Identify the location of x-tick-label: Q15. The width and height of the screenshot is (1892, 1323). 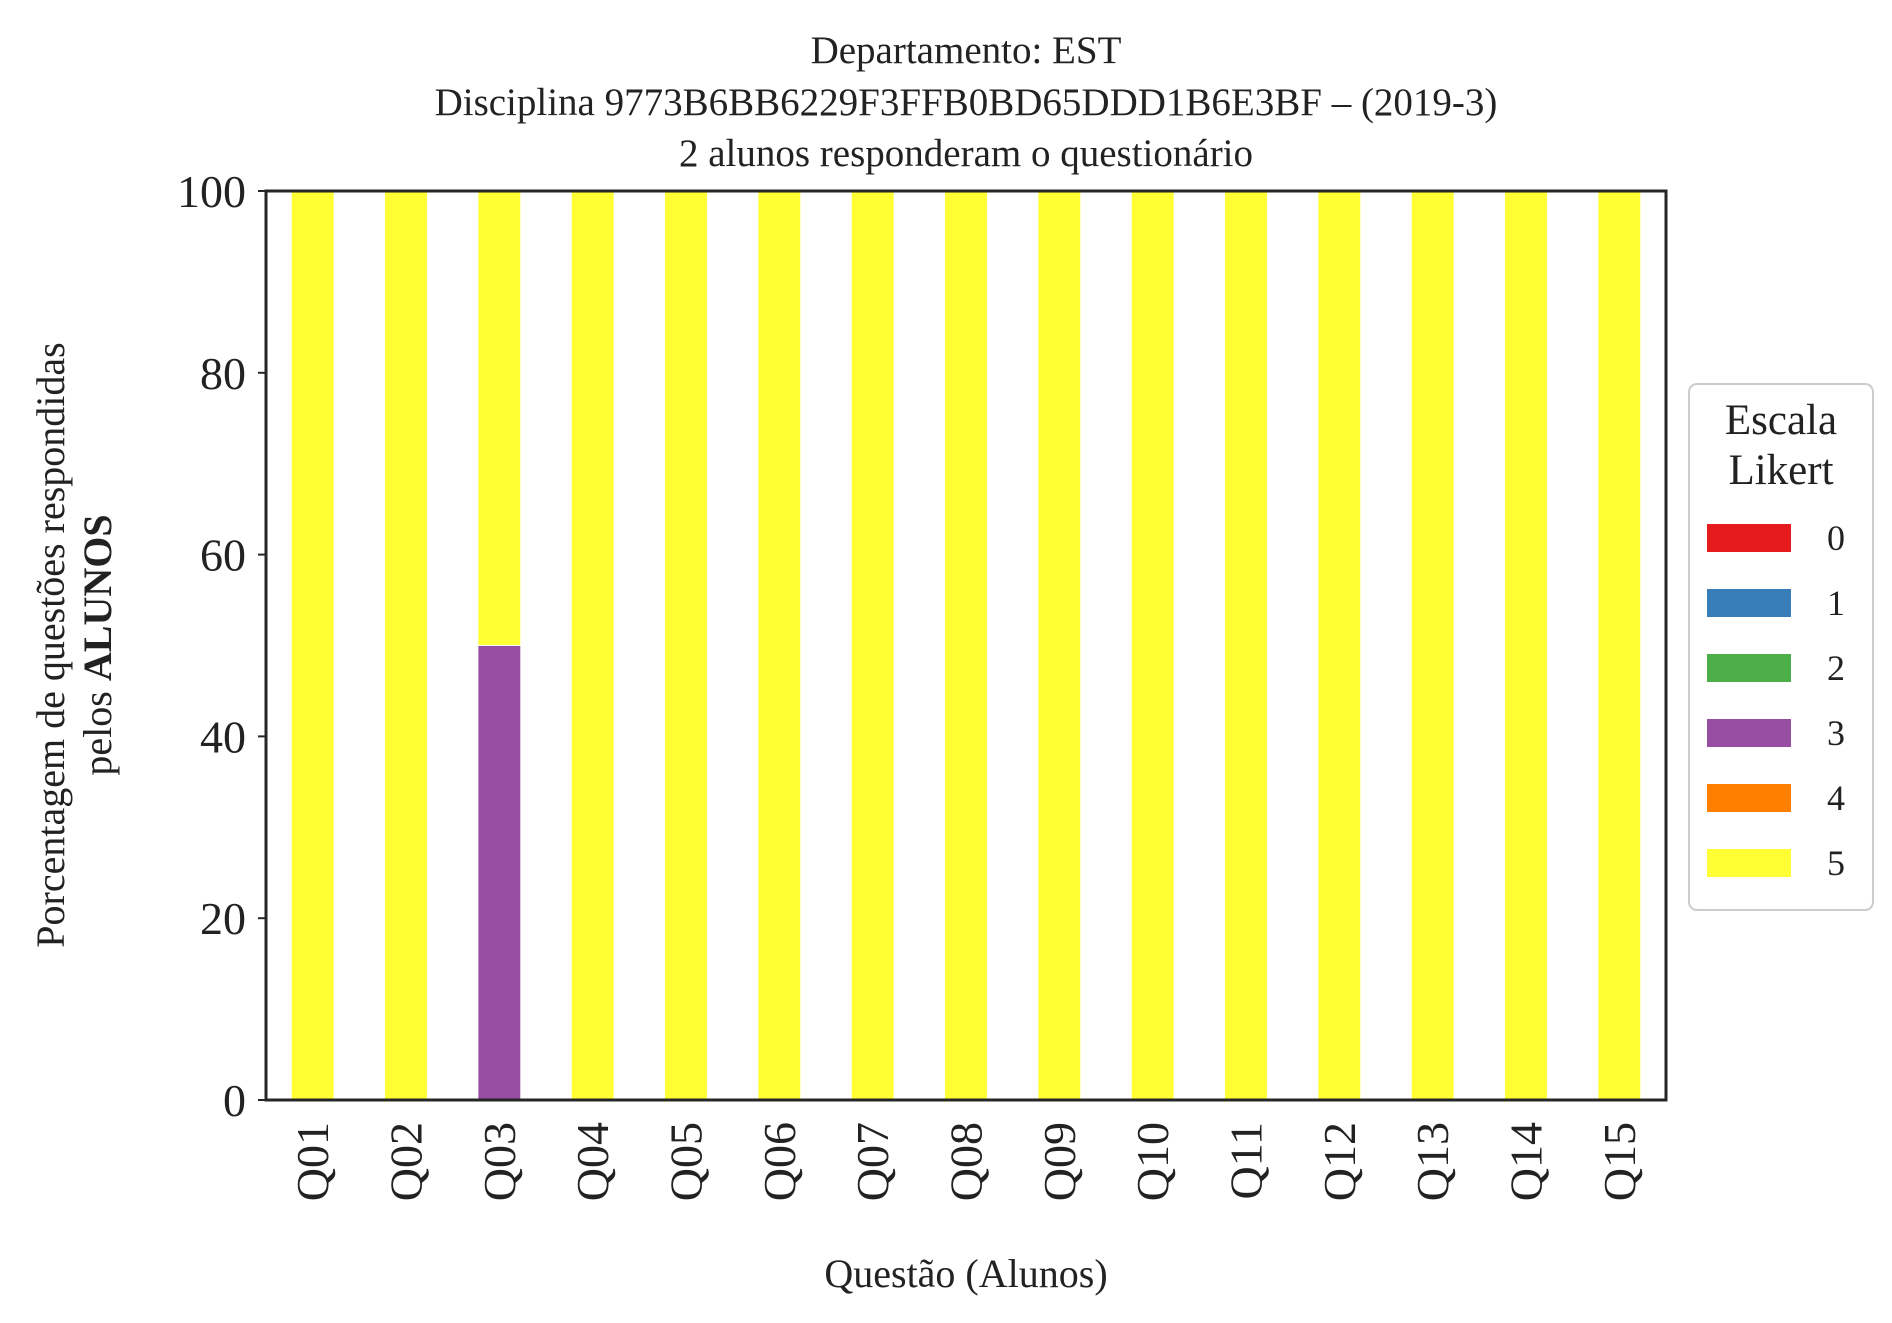
(1619, 1161).